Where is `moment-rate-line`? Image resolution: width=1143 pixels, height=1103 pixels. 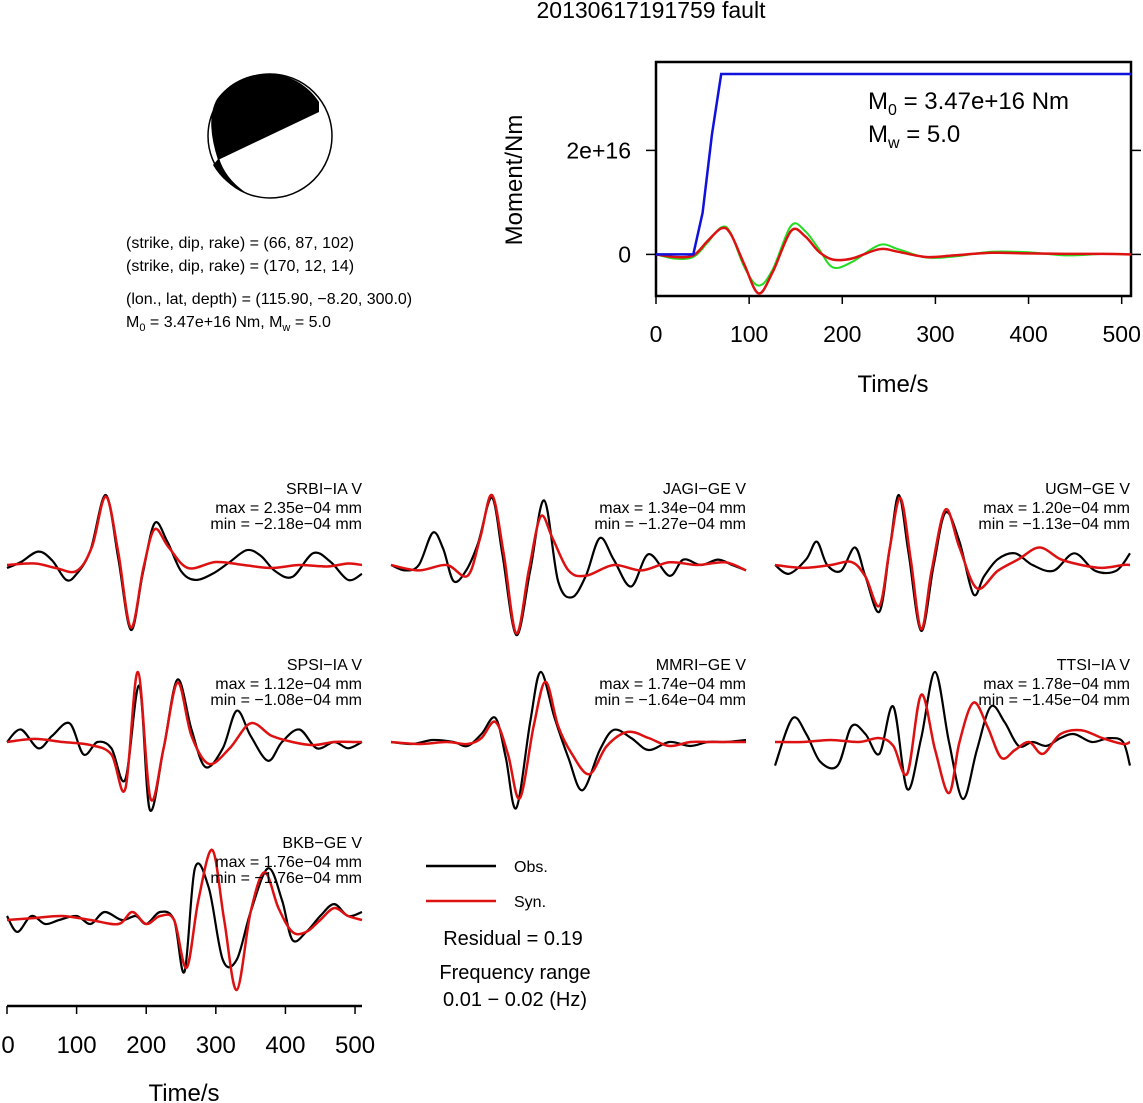
moment-rate-line is located at coordinates (893, 260).